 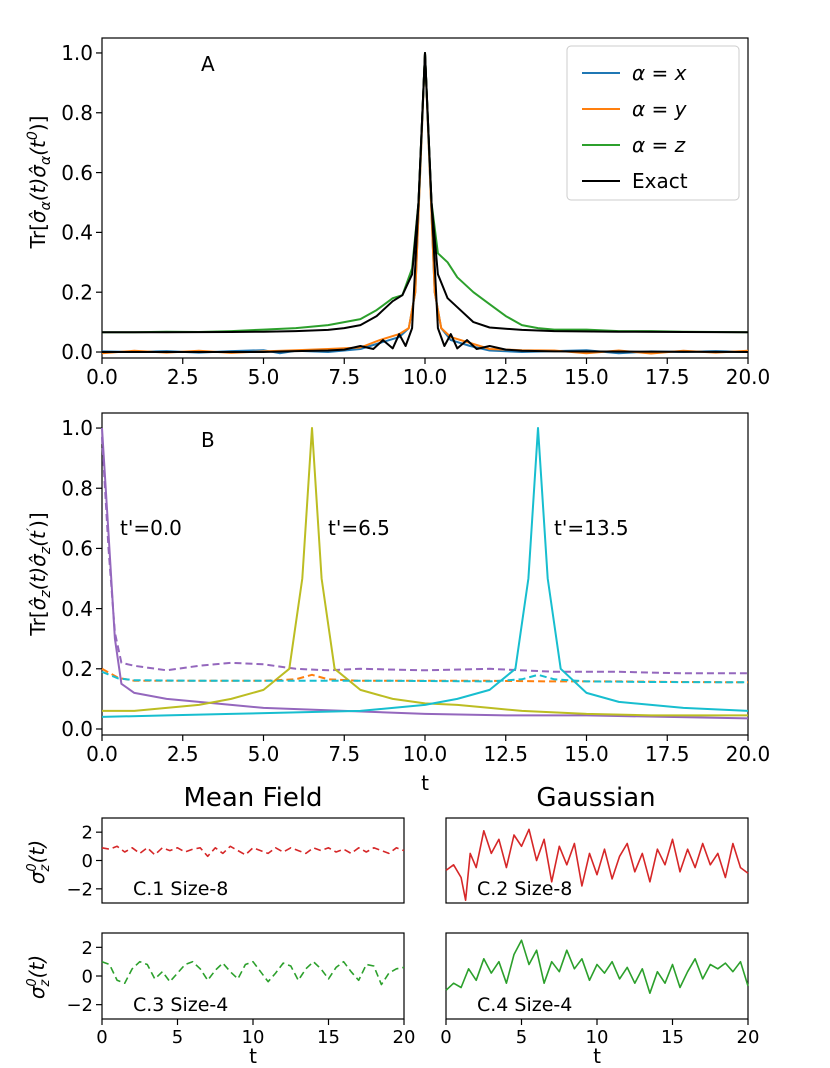 I want to click on panel-a-y-axis-label: Tr[σ̂α(t)σ̂α(t0)], so click(x=39, y=183).